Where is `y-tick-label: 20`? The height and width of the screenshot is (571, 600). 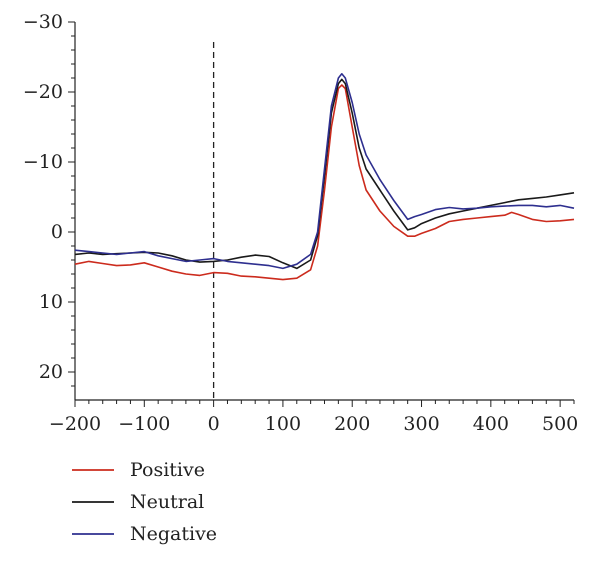
y-tick-label: 20 is located at coordinates (51, 372).